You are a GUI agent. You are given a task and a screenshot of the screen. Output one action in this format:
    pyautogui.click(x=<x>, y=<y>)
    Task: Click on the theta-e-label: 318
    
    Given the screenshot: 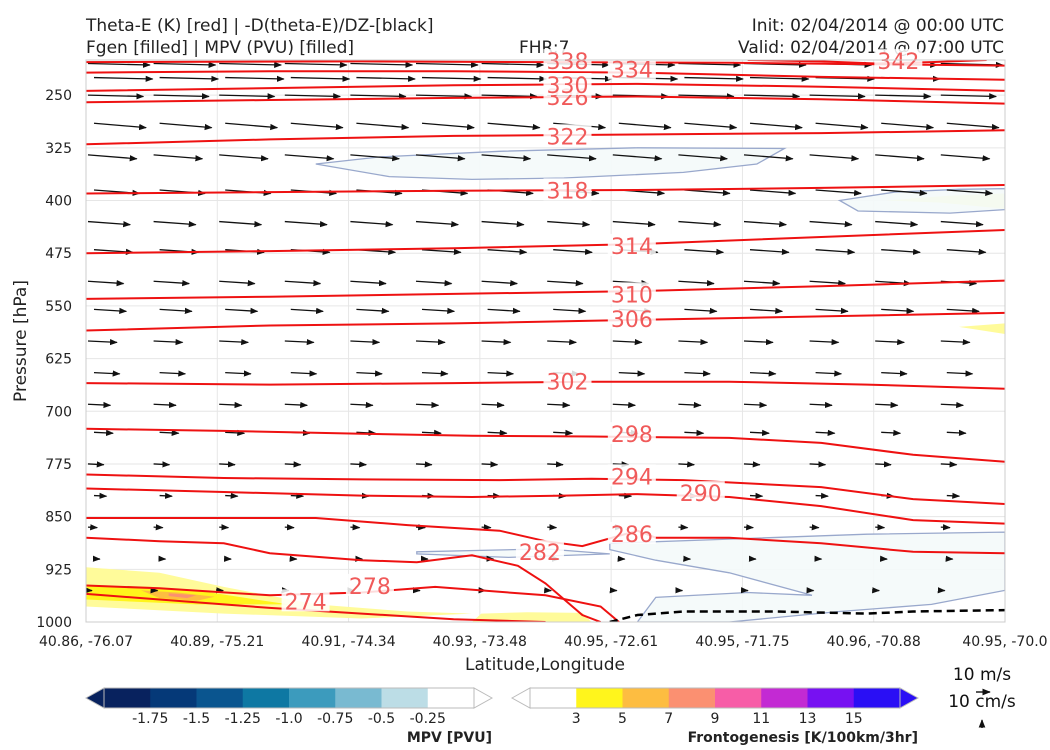 What is the action you would take?
    pyautogui.click(x=568, y=191)
    